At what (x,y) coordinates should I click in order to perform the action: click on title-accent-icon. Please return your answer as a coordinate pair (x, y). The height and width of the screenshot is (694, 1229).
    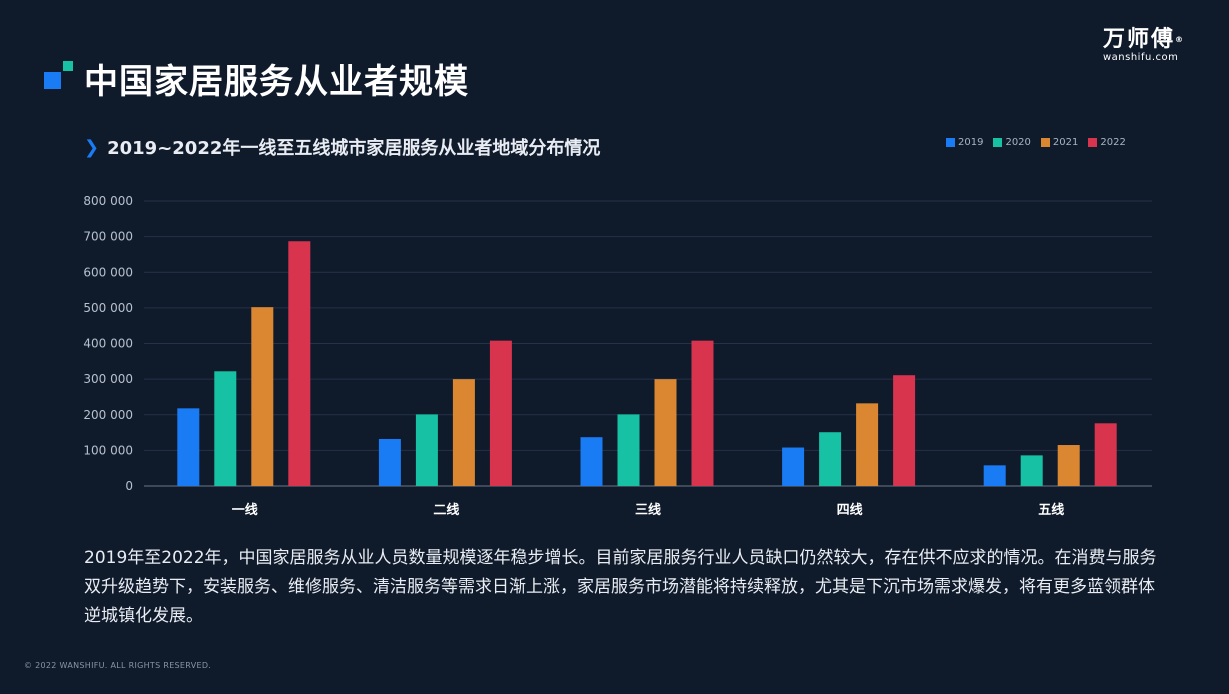
    Looking at the image, I should click on (60, 76).